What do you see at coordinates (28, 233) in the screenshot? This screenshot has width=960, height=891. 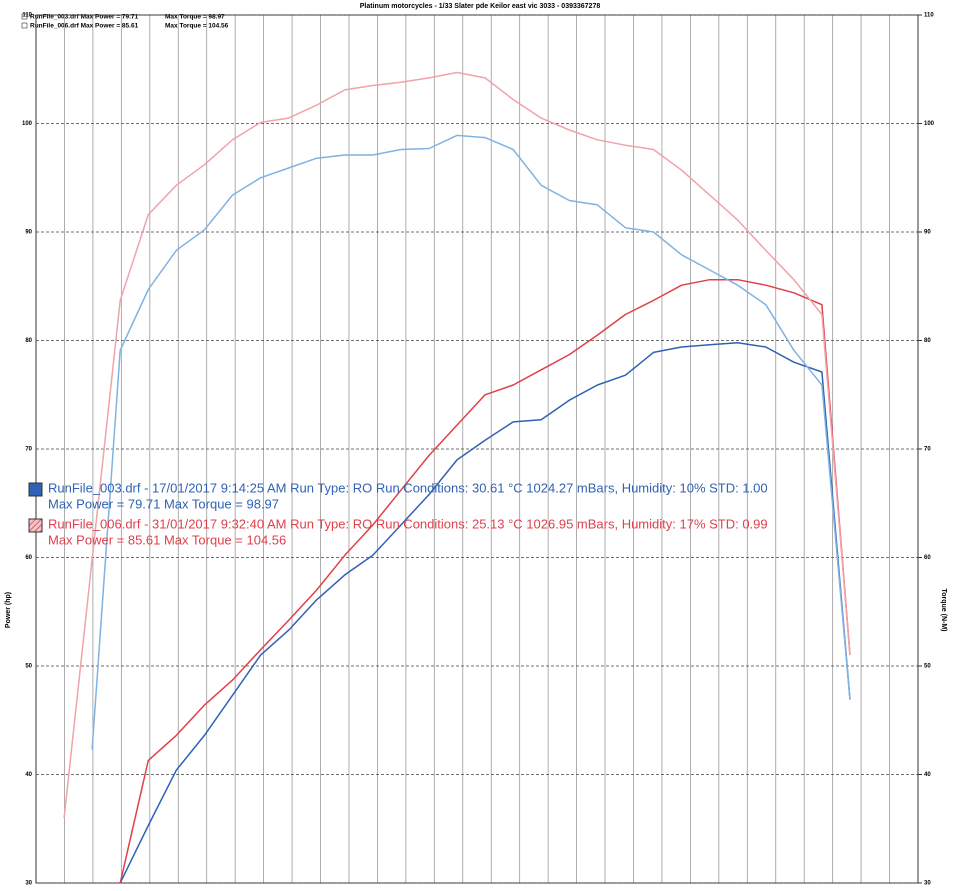 I see `y-tick-label: 90` at bounding box center [28, 233].